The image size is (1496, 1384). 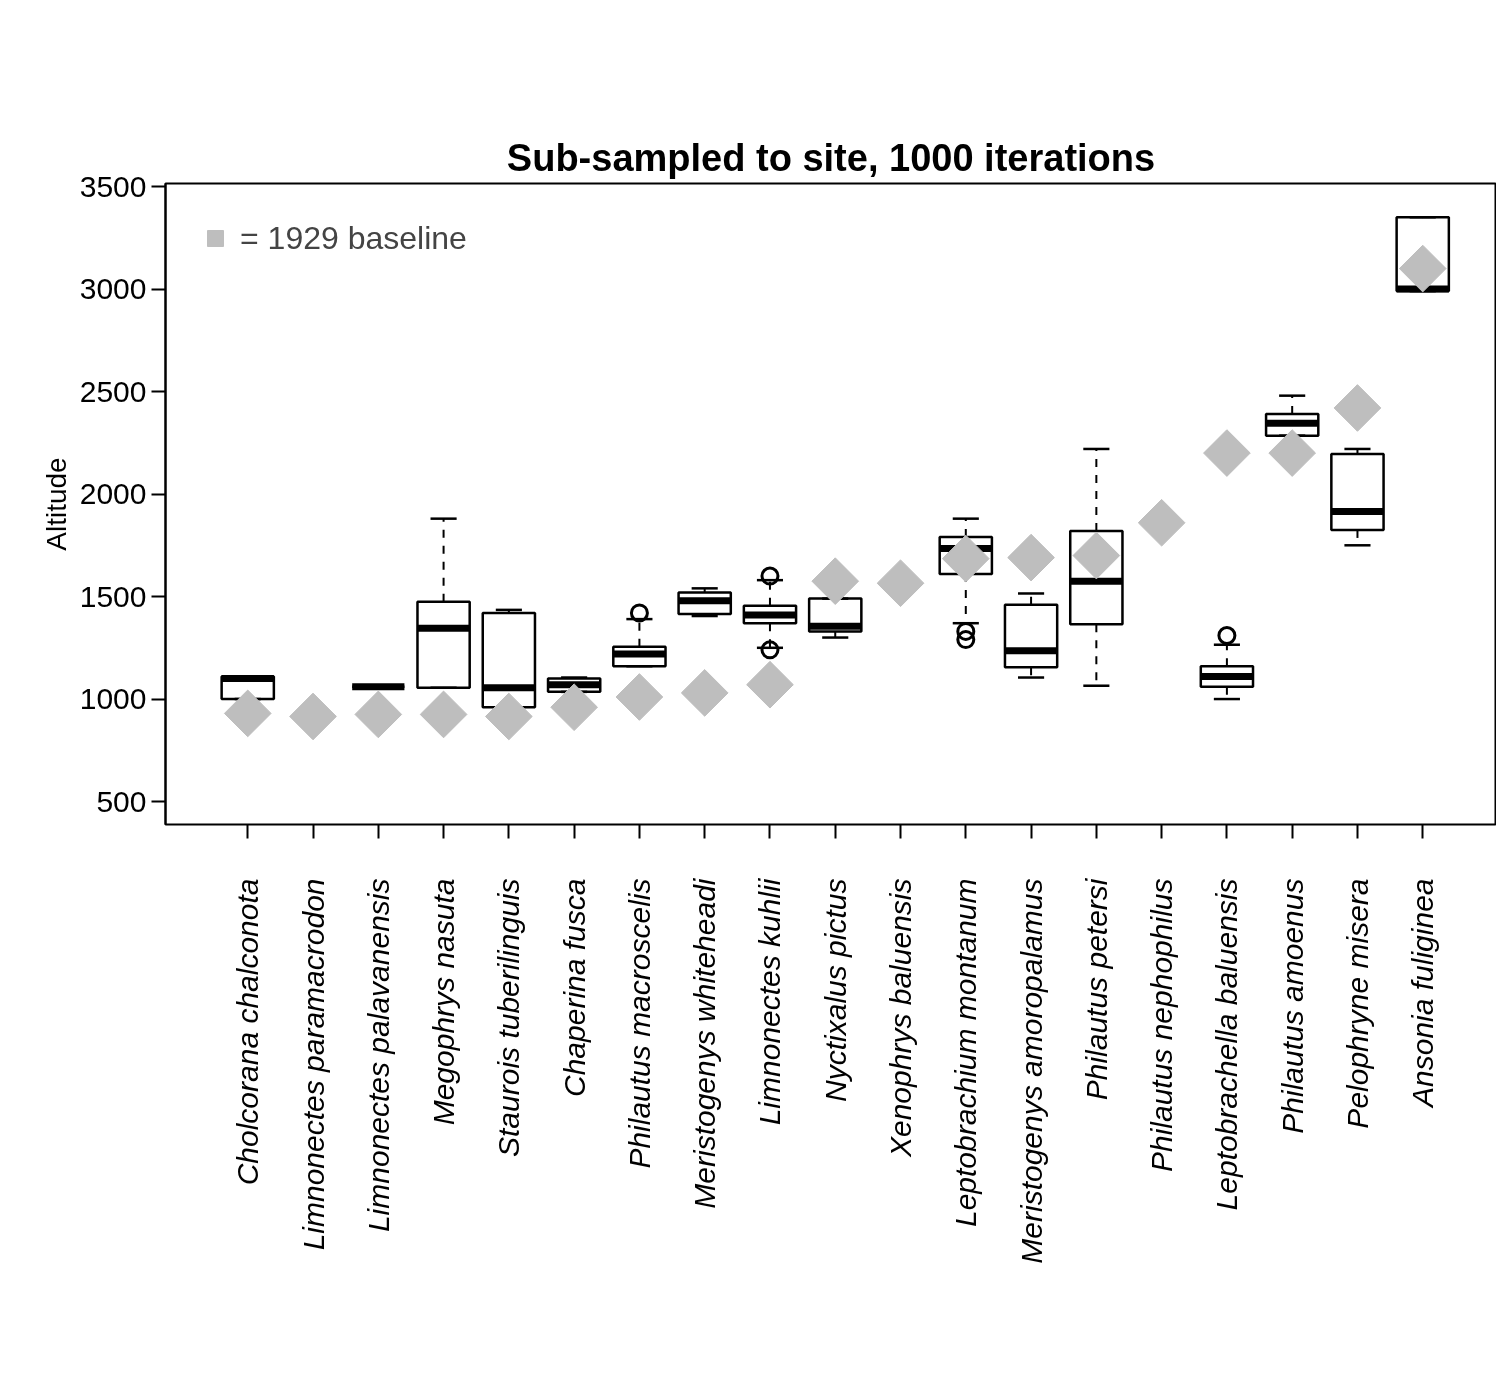 What do you see at coordinates (56, 504) in the screenshot?
I see `y-axis-title: Altitude` at bounding box center [56, 504].